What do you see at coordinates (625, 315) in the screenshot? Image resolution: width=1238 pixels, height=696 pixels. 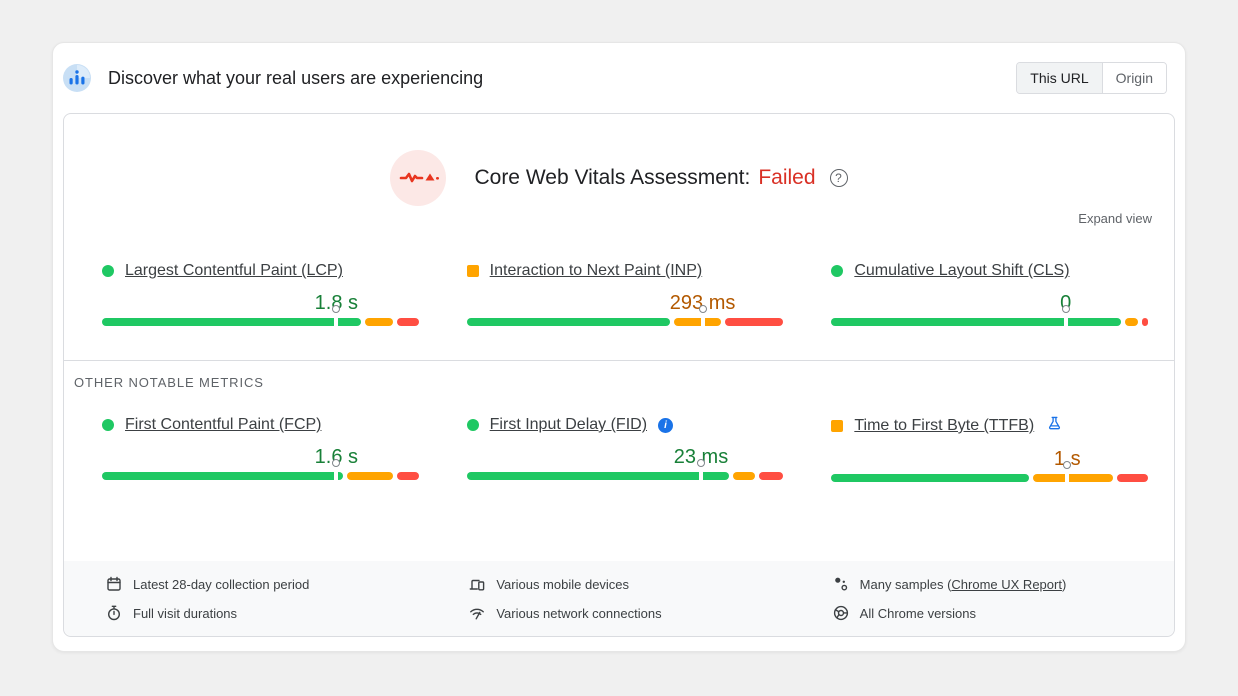 I see `inp-distribution-bar` at bounding box center [625, 315].